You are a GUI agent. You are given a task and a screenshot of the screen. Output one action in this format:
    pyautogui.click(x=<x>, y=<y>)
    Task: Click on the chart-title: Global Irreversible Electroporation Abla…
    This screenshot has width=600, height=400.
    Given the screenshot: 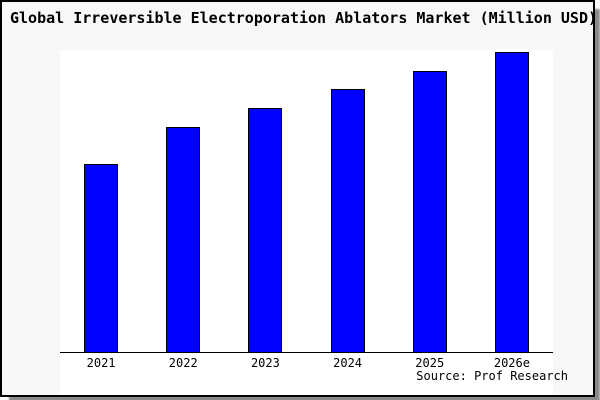 What is the action you would take?
    pyautogui.click(x=303, y=18)
    